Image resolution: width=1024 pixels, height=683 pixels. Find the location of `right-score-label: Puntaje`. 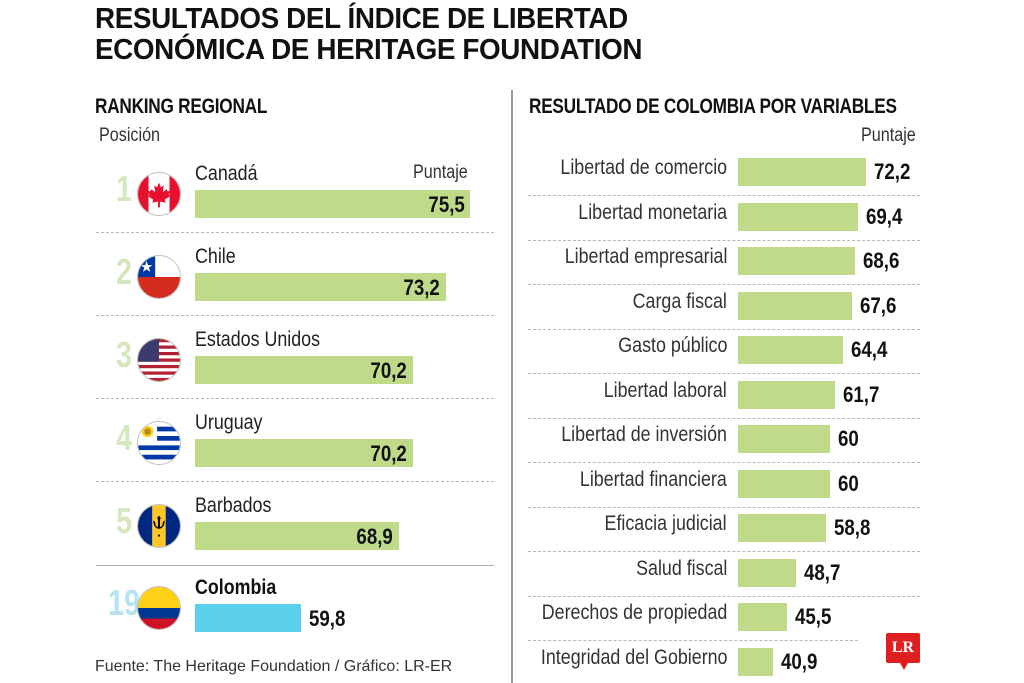

right-score-label: Puntaje is located at coordinates (888, 135).